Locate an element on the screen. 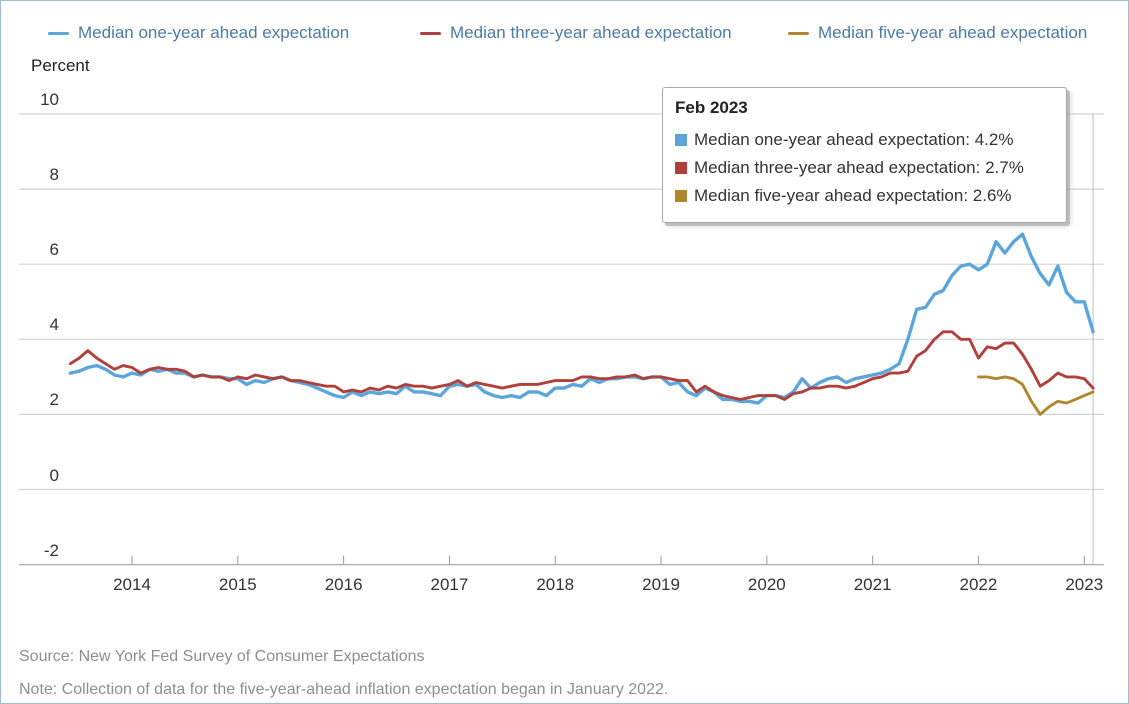 The height and width of the screenshot is (704, 1129). series-line-three-year is located at coordinates (581, 365).